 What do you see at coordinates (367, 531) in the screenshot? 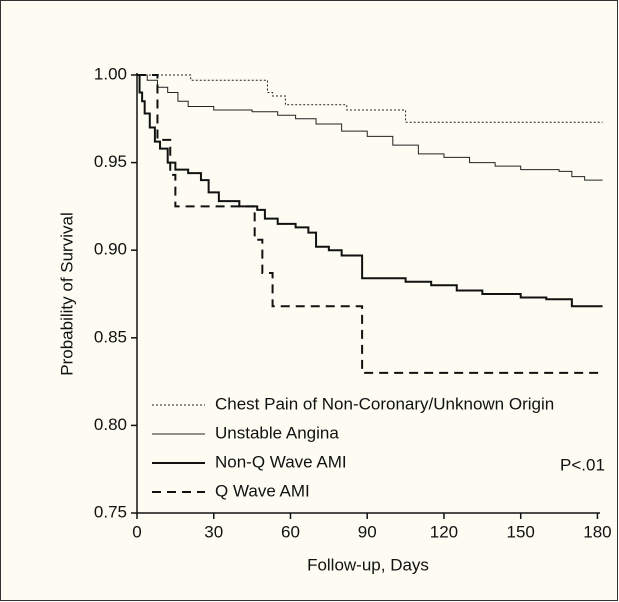
I see `x-tick-label: 90` at bounding box center [367, 531].